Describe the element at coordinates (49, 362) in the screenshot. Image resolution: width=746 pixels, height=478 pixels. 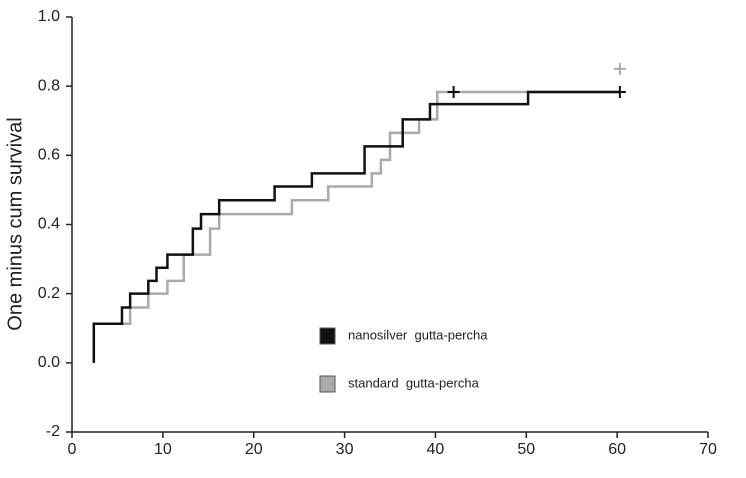
I see `y-tick-label: 0.0` at that location.